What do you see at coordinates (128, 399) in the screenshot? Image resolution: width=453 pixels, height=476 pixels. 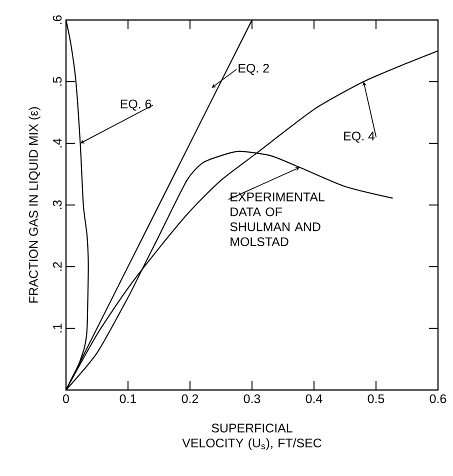 I see `x-tick-label: 0.1` at bounding box center [128, 399].